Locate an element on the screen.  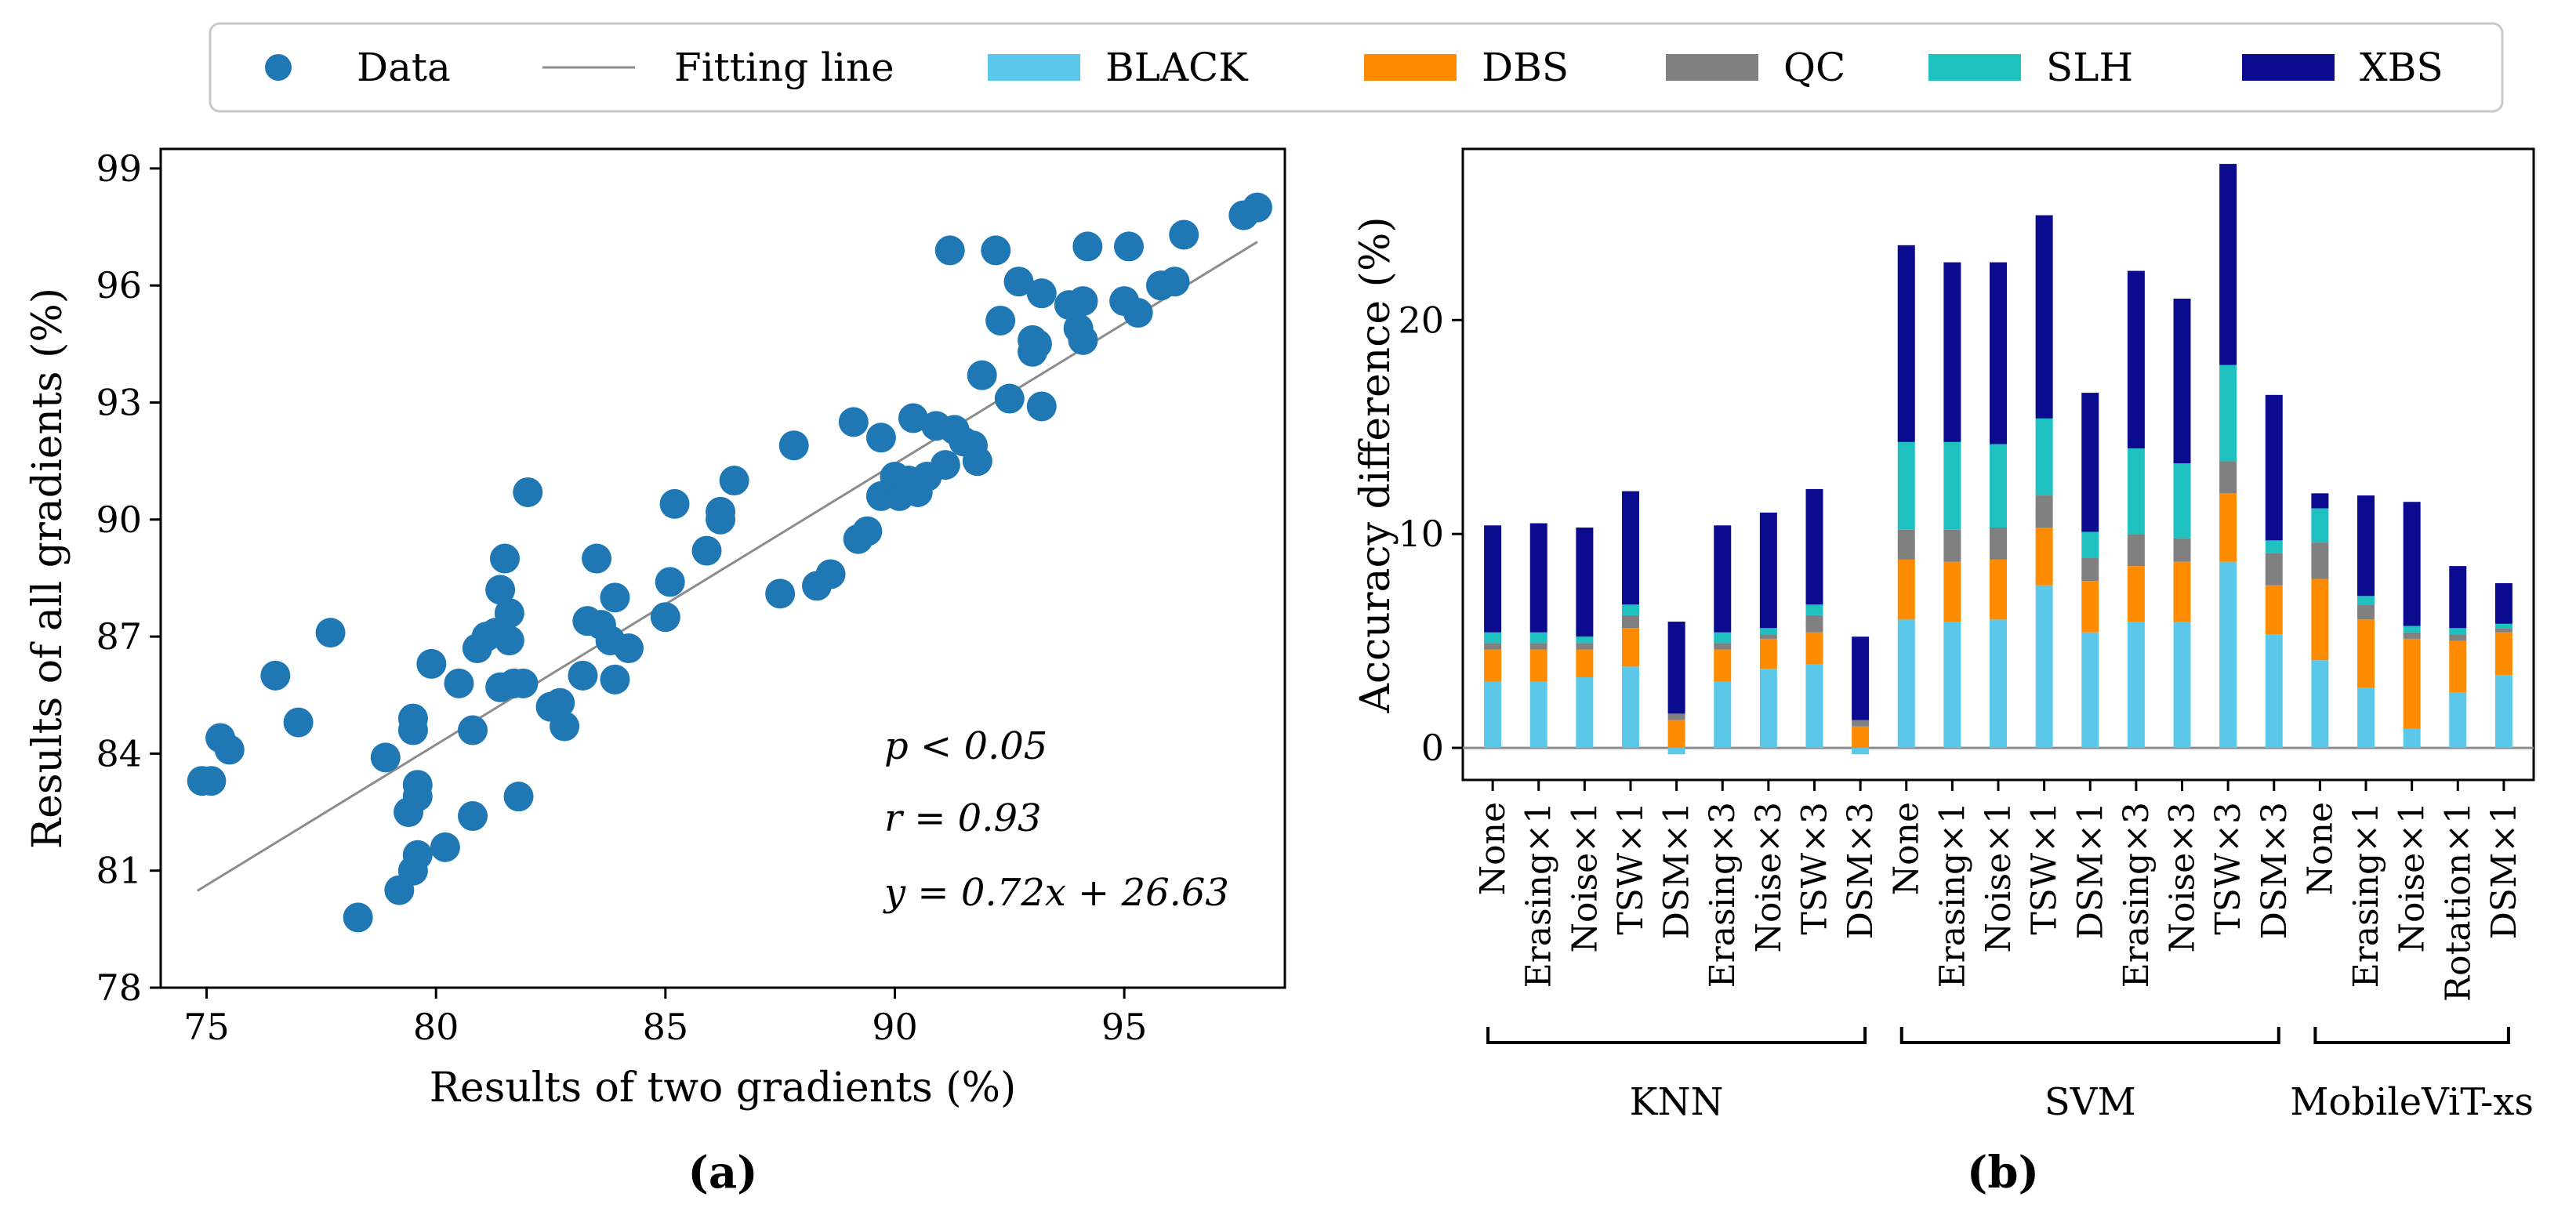
x-tick-label: Erasing×3 is located at coordinates (1723, 895).